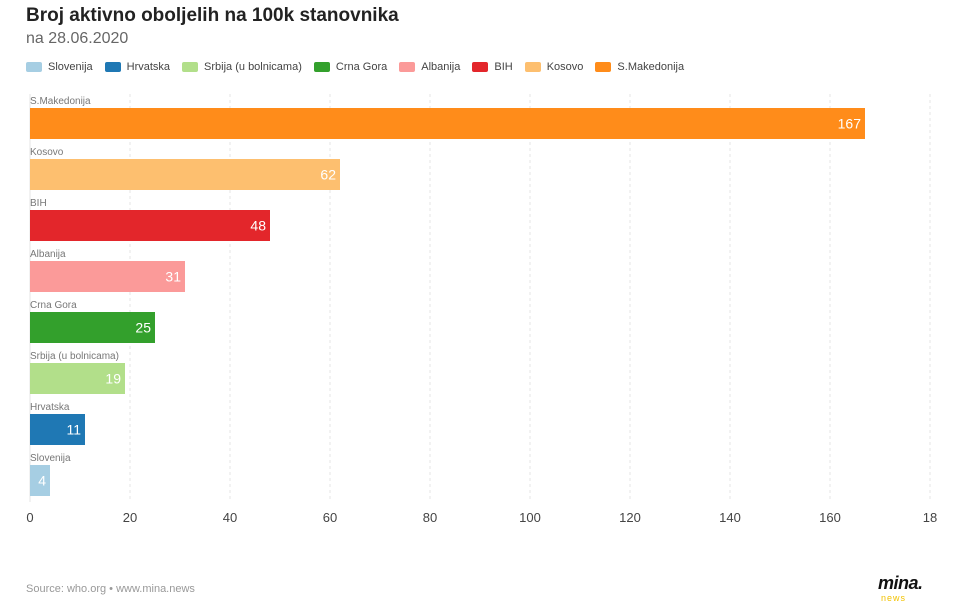  I want to click on legend-label: S.Makedonija, so click(651, 67).